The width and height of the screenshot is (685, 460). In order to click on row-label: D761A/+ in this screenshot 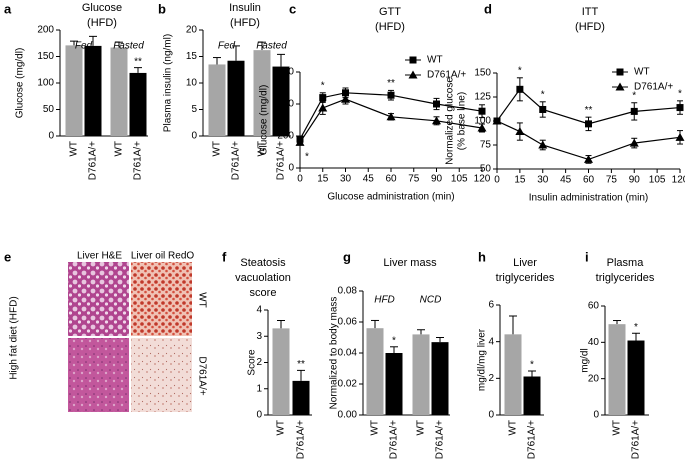, I will do `click(201, 375)`.